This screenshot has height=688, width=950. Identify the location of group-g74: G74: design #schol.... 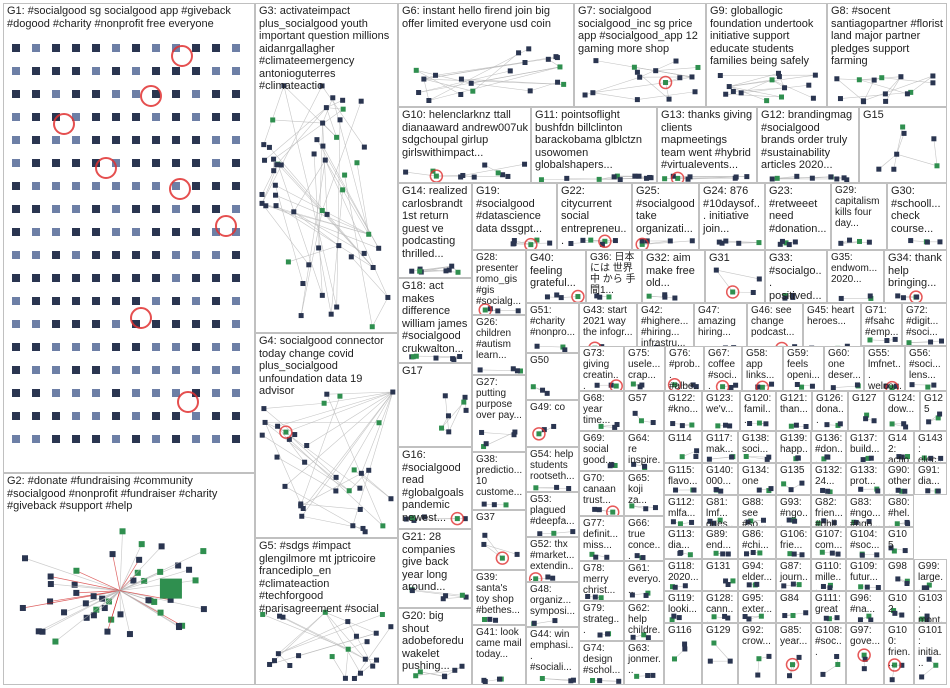
(601, 663).